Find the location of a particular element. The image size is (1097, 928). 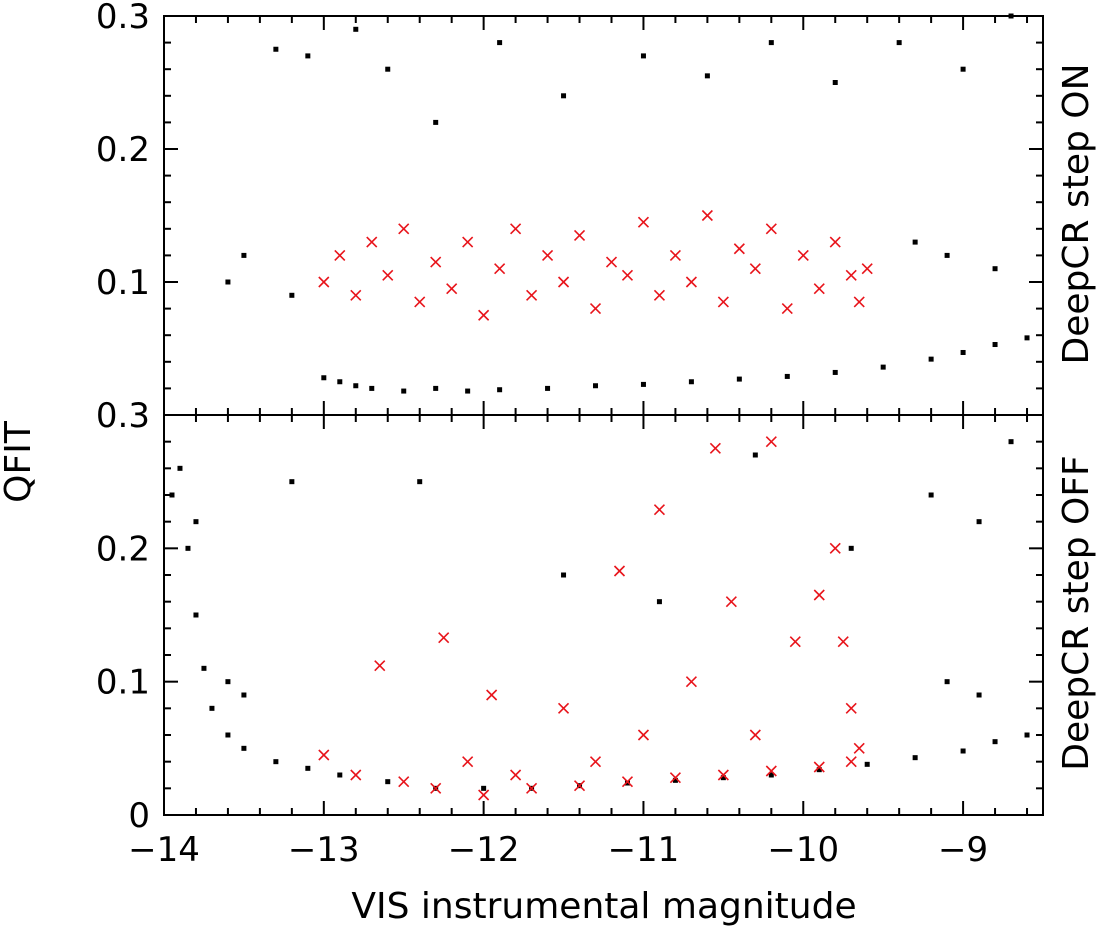

x-tick-label: −10 is located at coordinates (803, 850).